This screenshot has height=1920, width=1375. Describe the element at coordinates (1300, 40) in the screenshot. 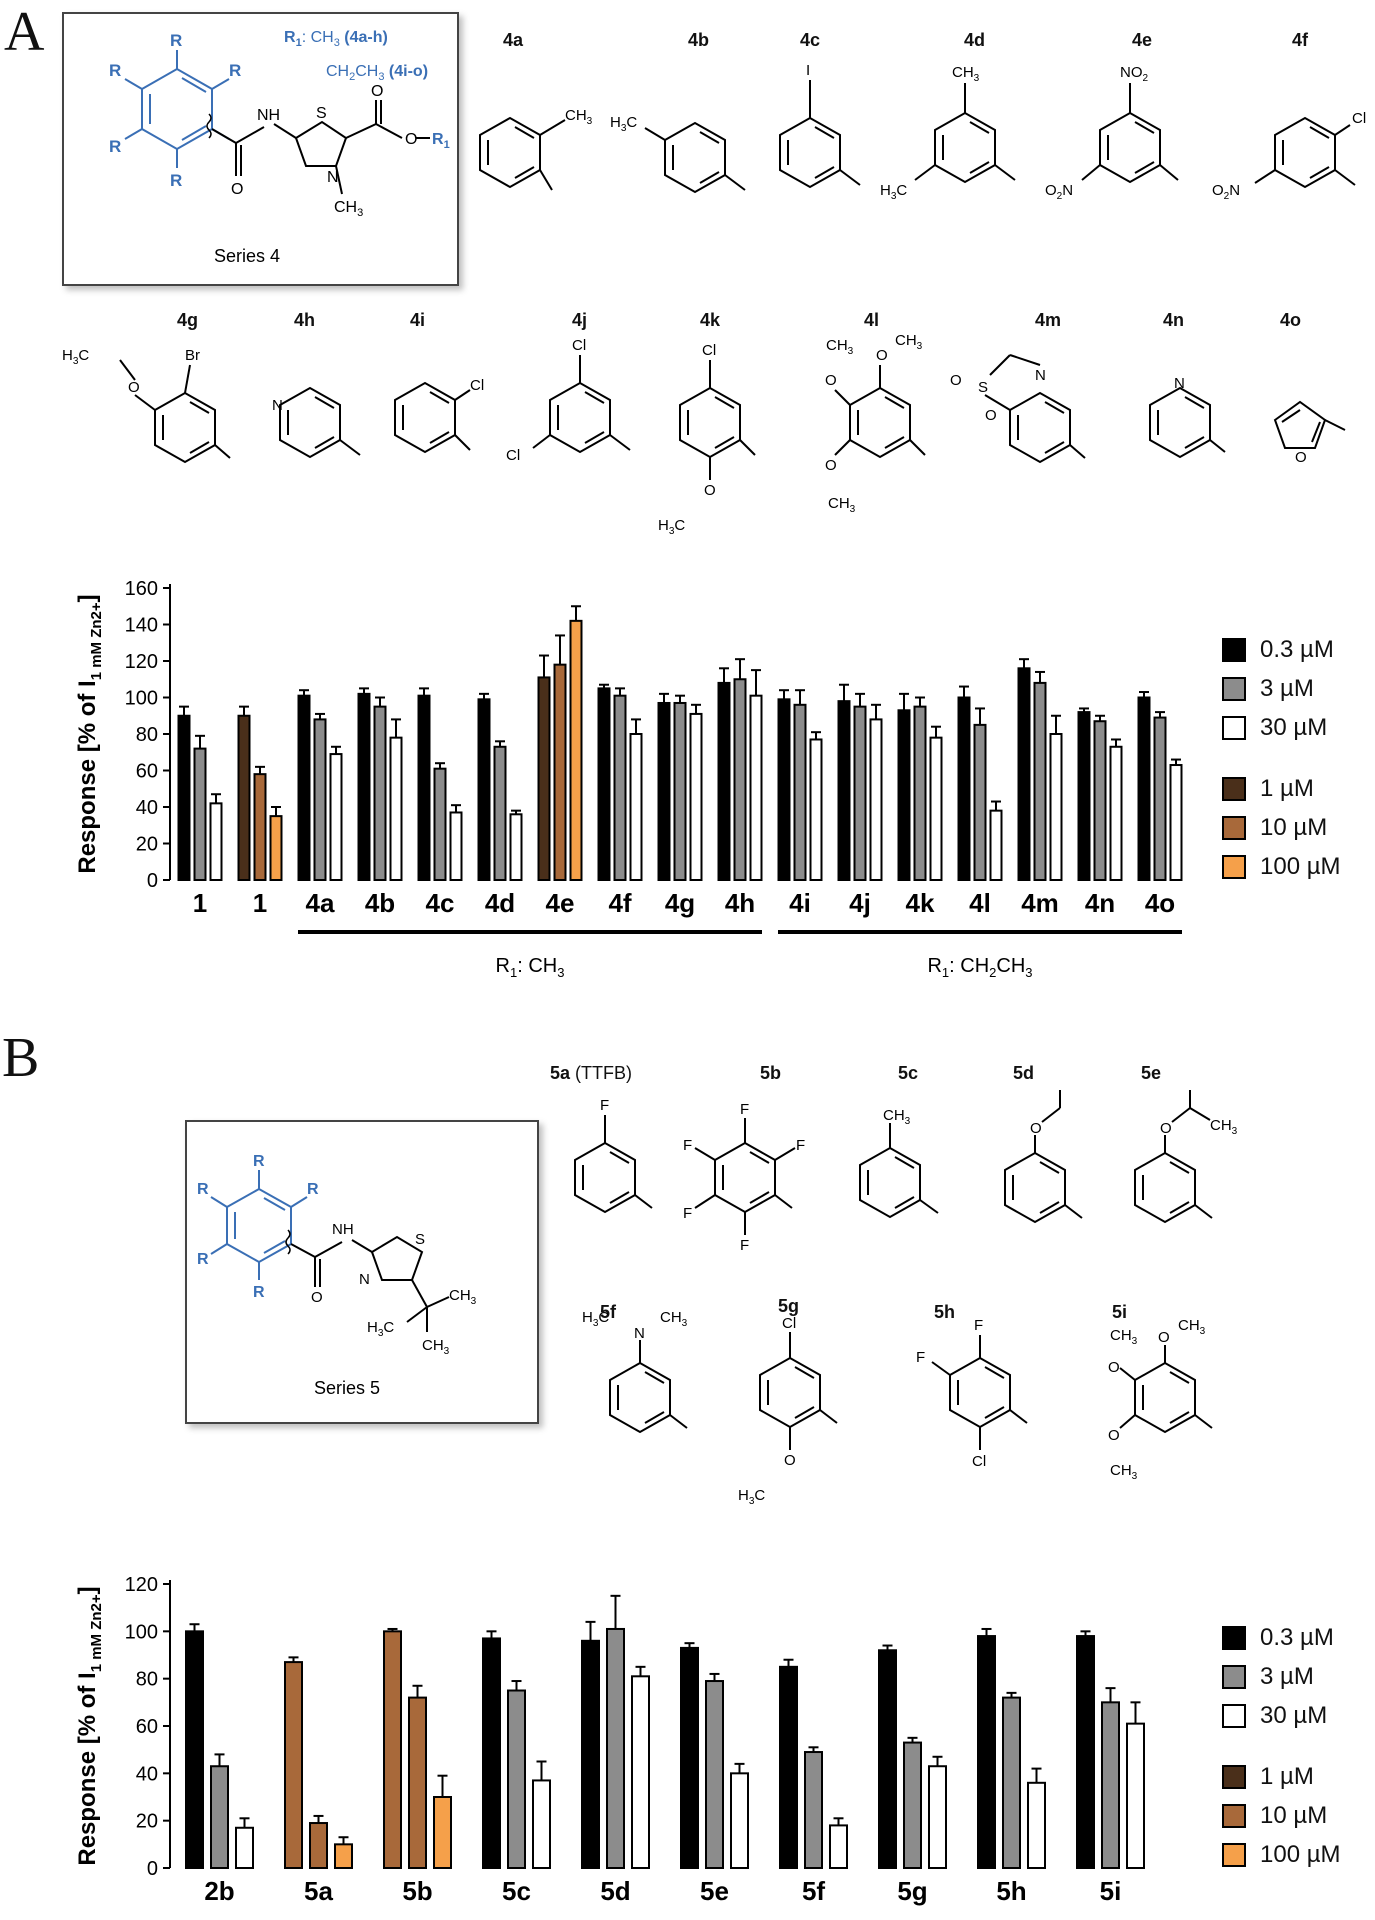

I see `compound-label-4f: 4f` at that location.